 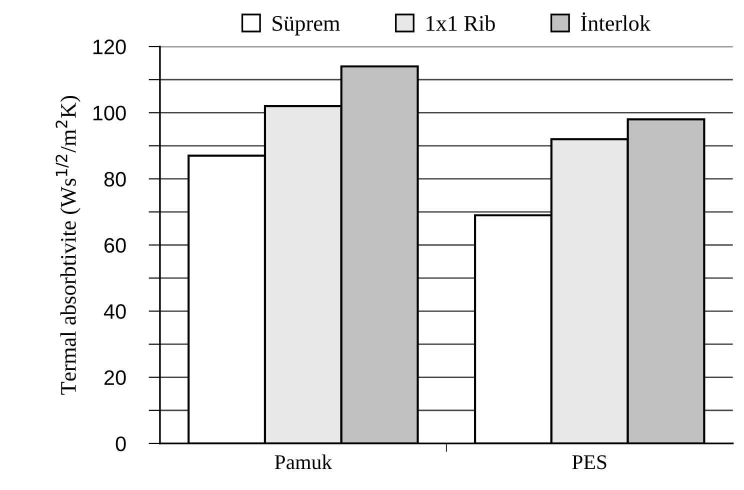 I want to click on y-tick-label: 60, so click(x=115, y=245).